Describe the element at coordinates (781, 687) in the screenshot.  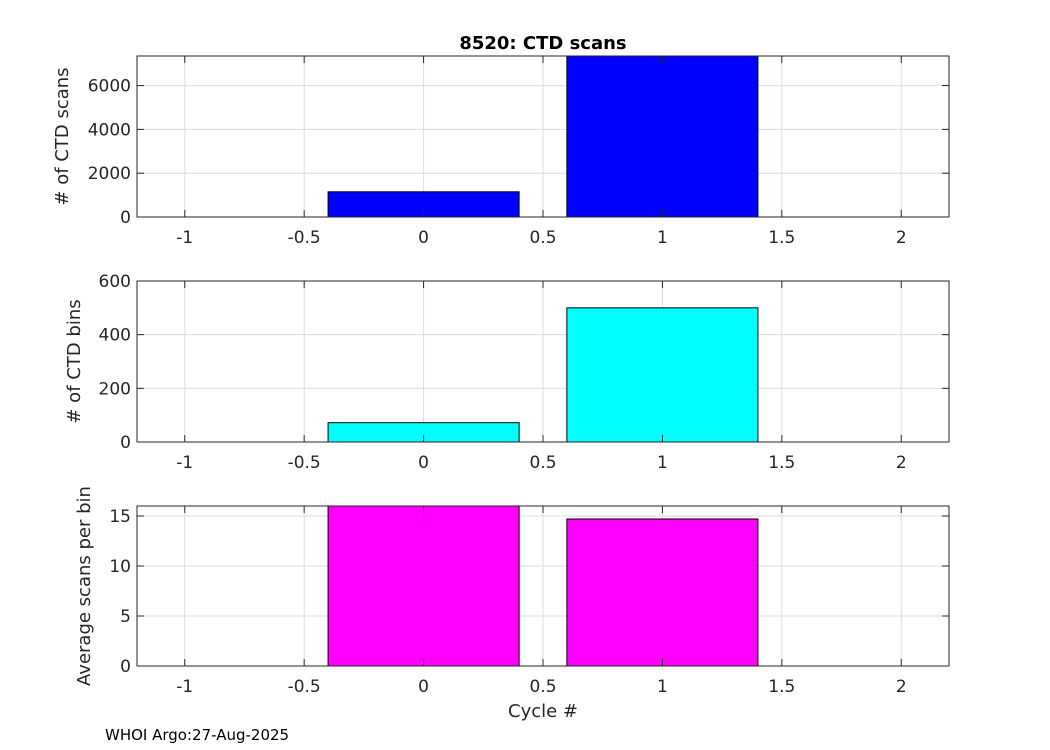
I see `panel-3-xtick-label: 1.5` at that location.